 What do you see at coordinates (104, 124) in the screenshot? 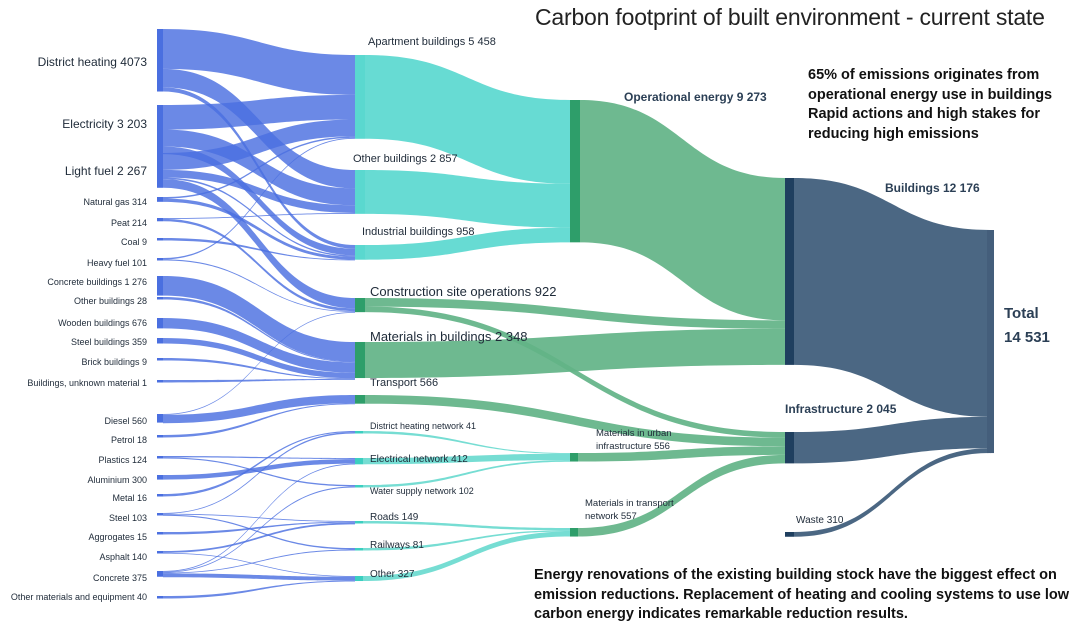
I see `label-el: Electricity 3 203` at bounding box center [104, 124].